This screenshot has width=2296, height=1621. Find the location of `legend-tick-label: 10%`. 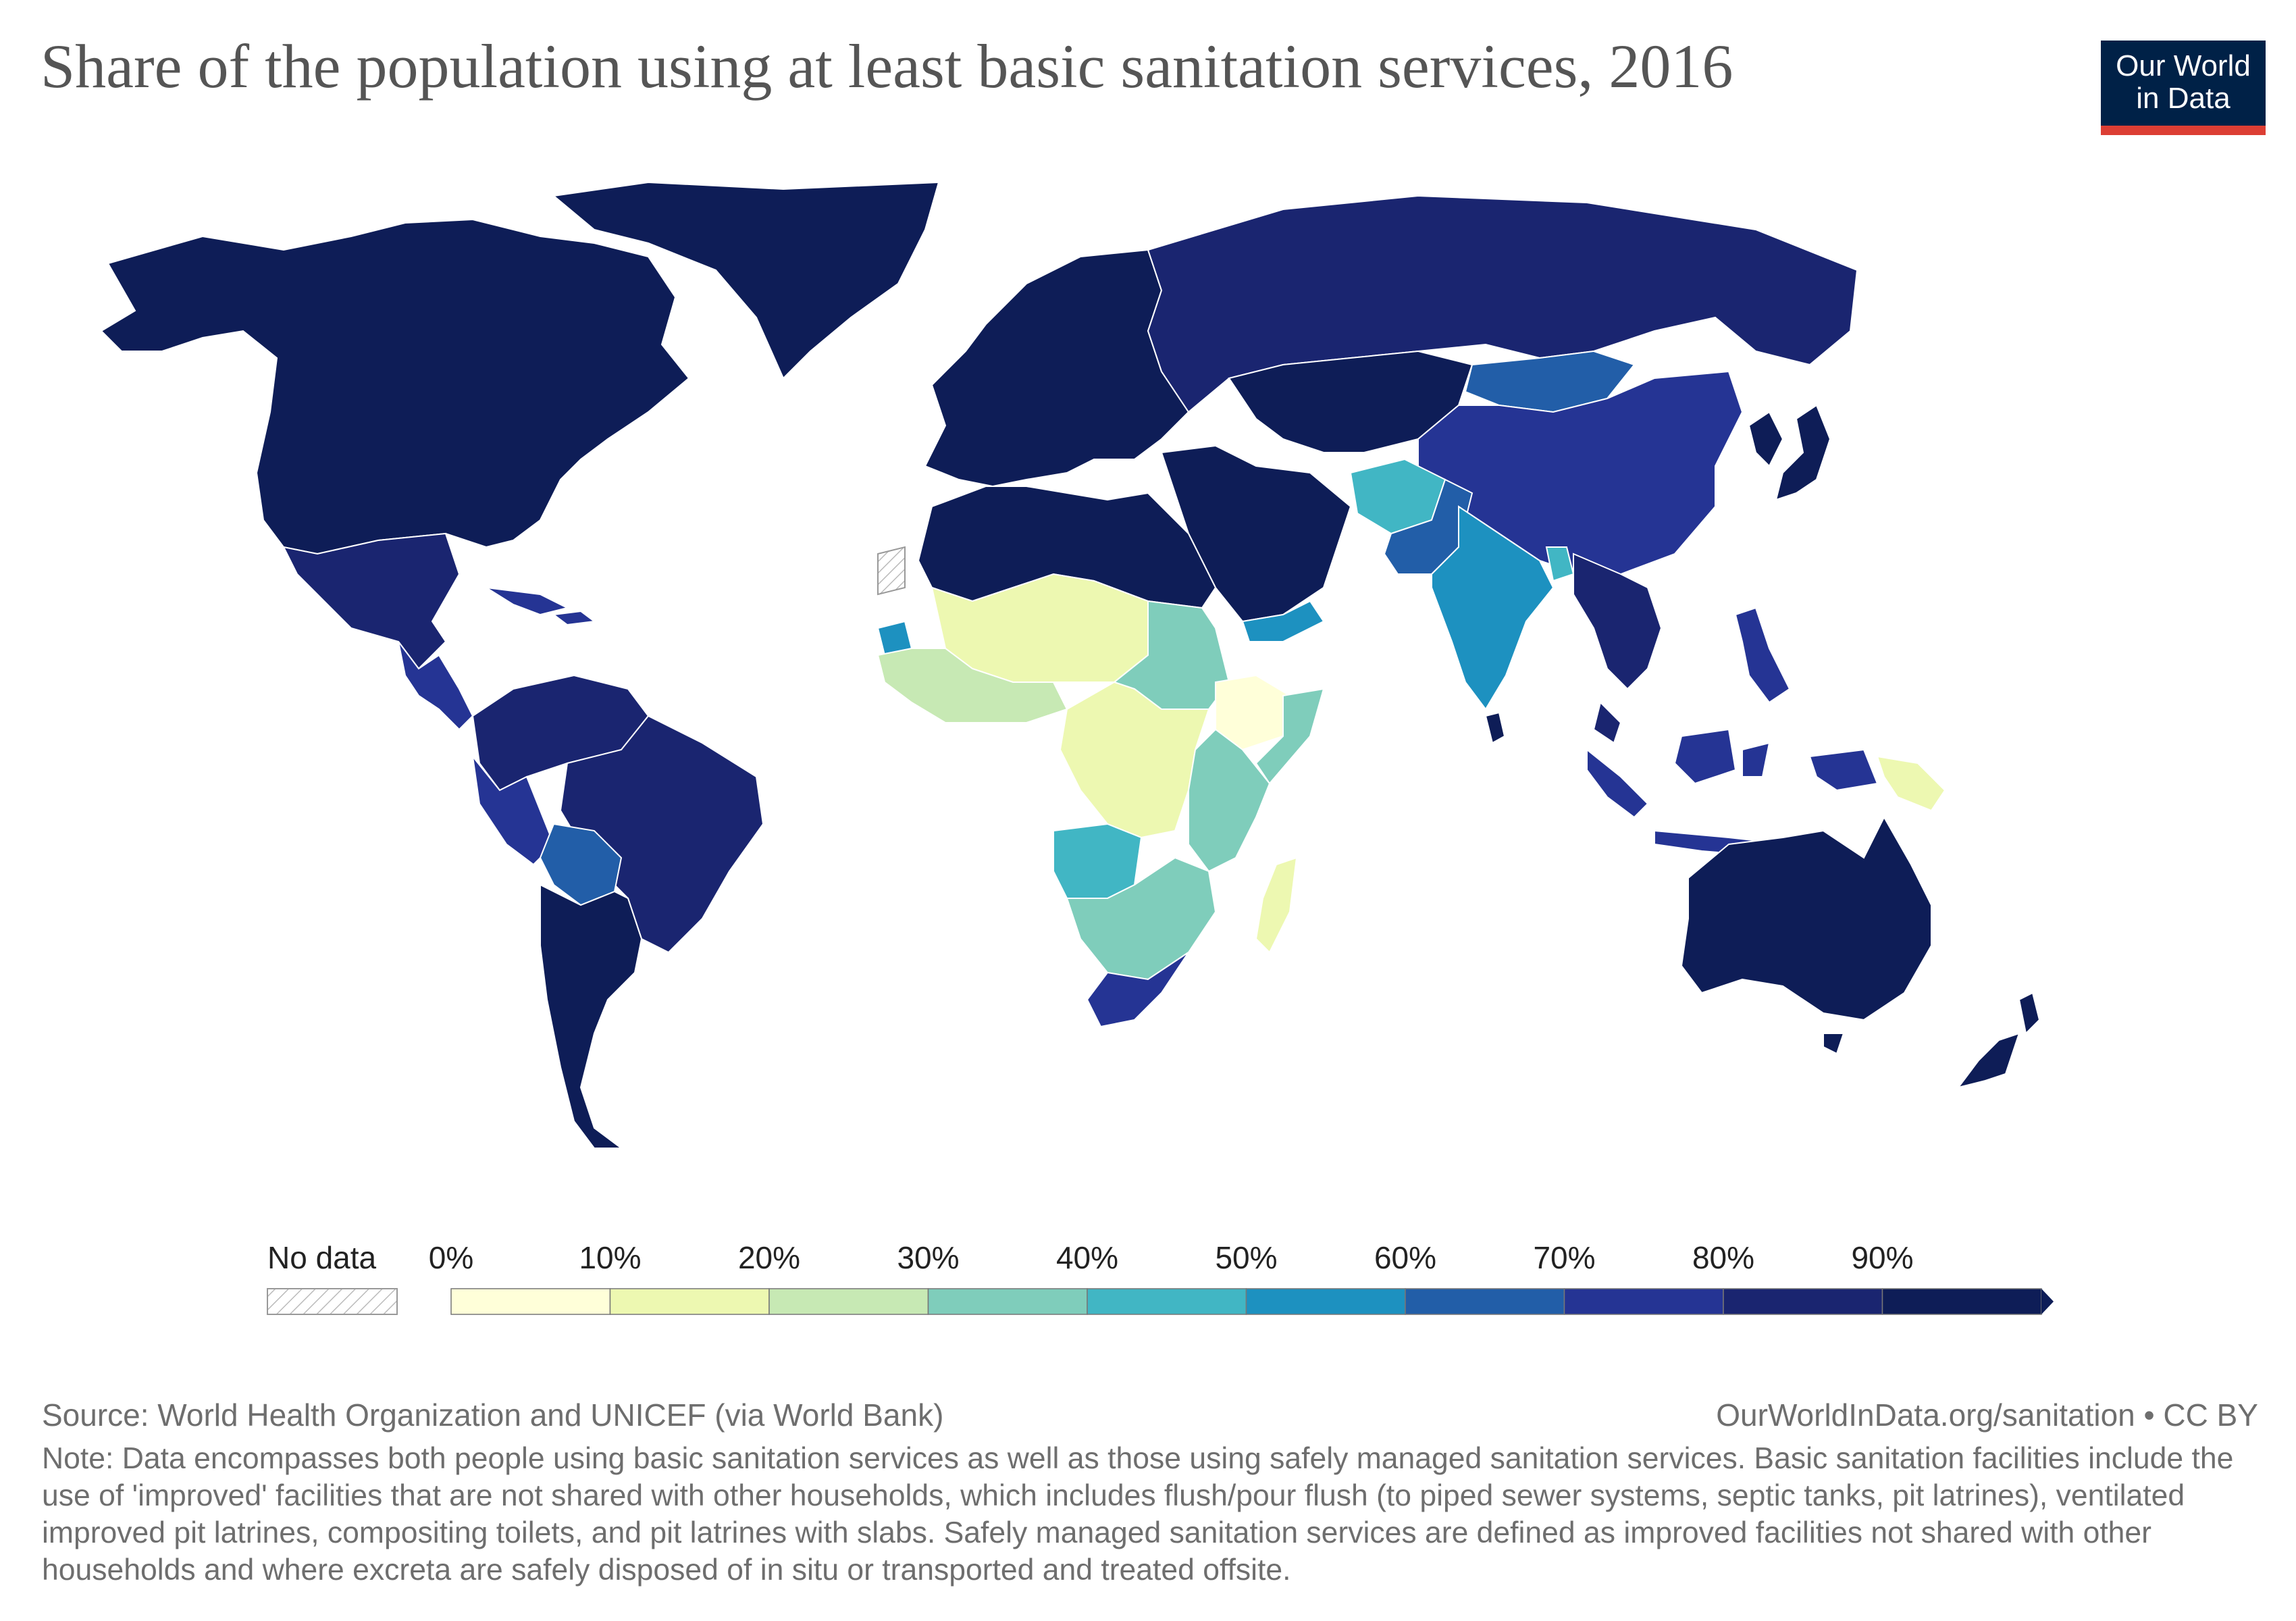

legend-tick-label: 10% is located at coordinates (610, 1257).